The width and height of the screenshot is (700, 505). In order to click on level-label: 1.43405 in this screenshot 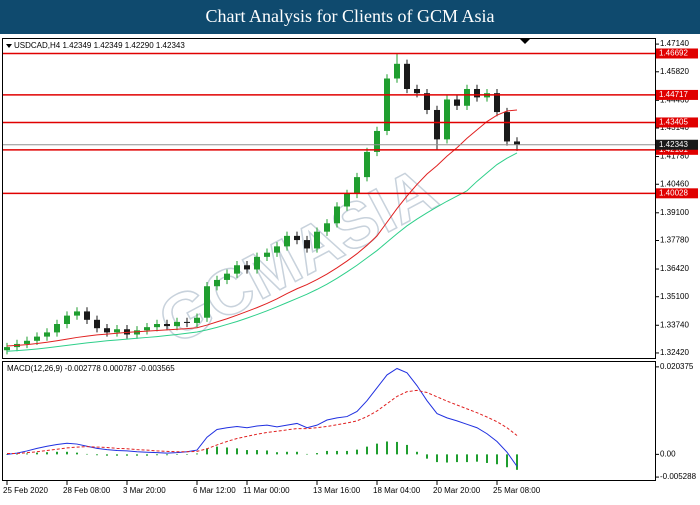, I will do `click(673, 122)`.